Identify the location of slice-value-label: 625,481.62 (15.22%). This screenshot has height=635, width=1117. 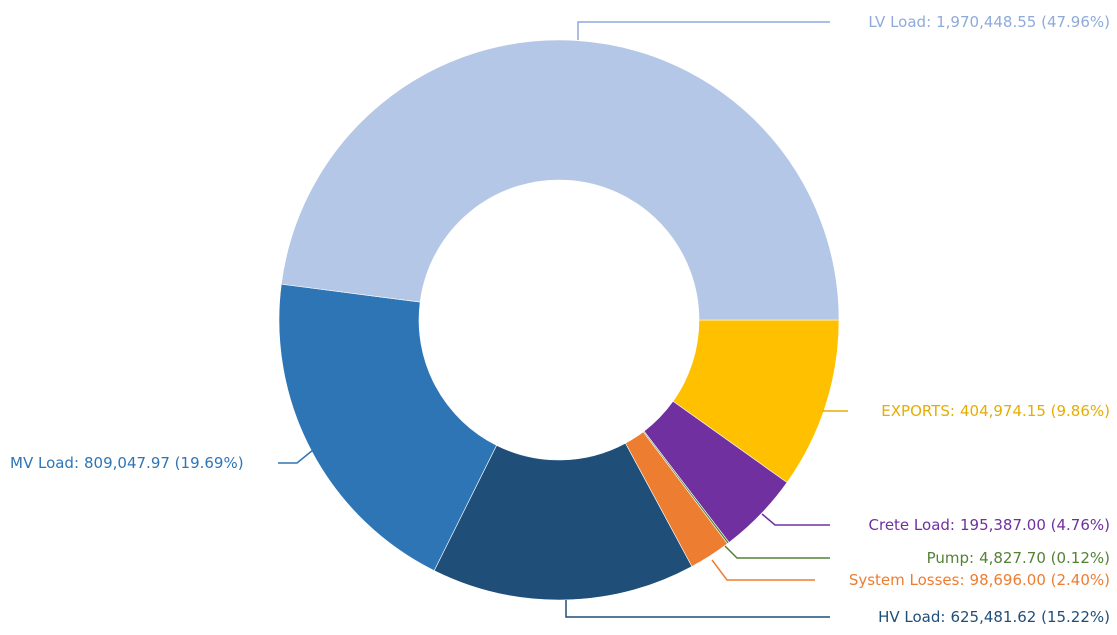
(1030, 617).